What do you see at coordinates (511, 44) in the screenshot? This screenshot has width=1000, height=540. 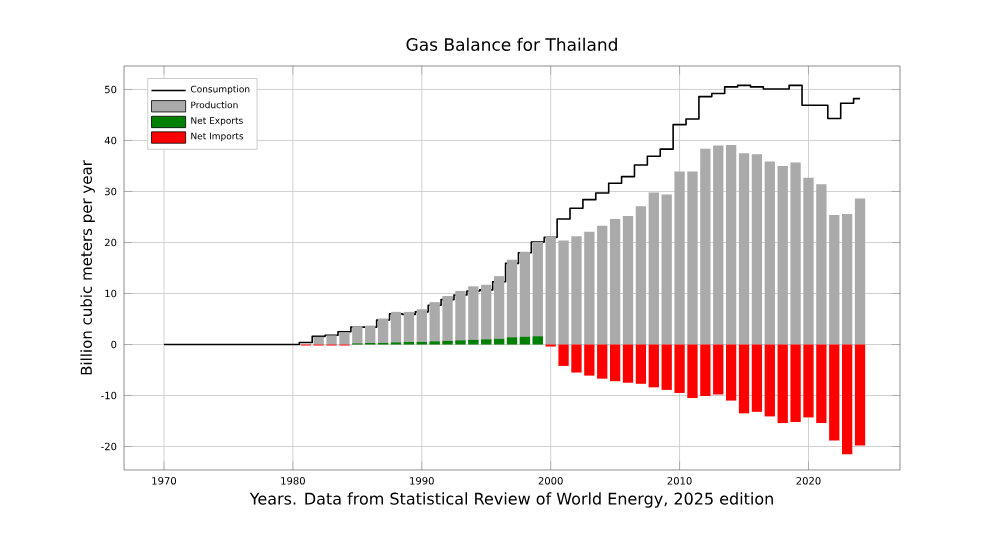 I see `chart-title: Gas Balance for Thailand` at bounding box center [511, 44].